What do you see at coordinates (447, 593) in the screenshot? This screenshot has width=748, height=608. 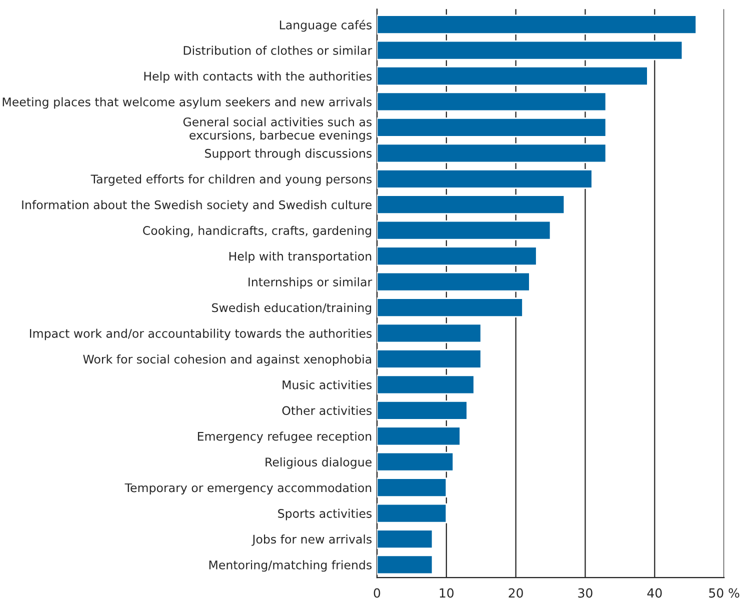 I see `x-tick-label: 10` at bounding box center [447, 593].